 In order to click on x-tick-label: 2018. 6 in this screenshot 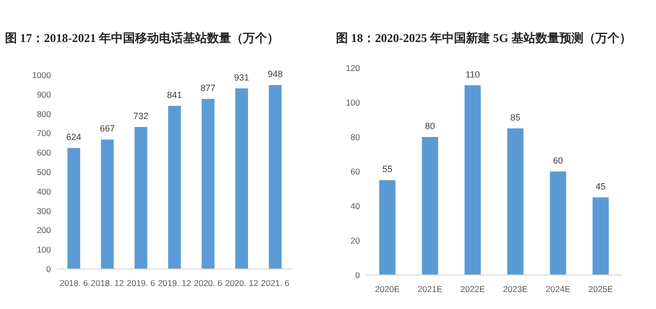, I will do `click(74, 283)`.